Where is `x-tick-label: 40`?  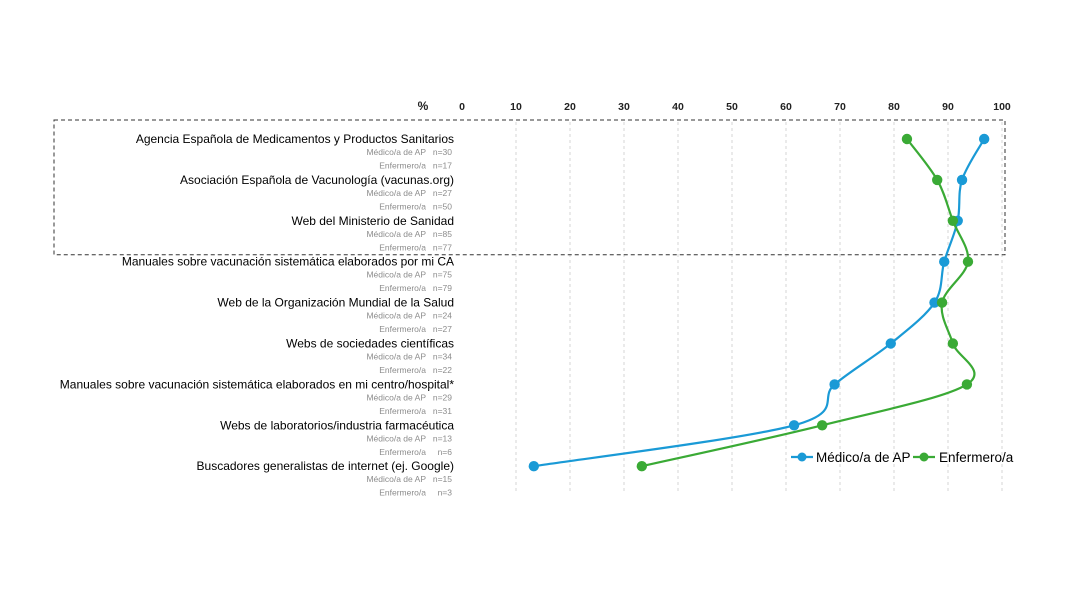
x-tick-label: 40 is located at coordinates (678, 107).